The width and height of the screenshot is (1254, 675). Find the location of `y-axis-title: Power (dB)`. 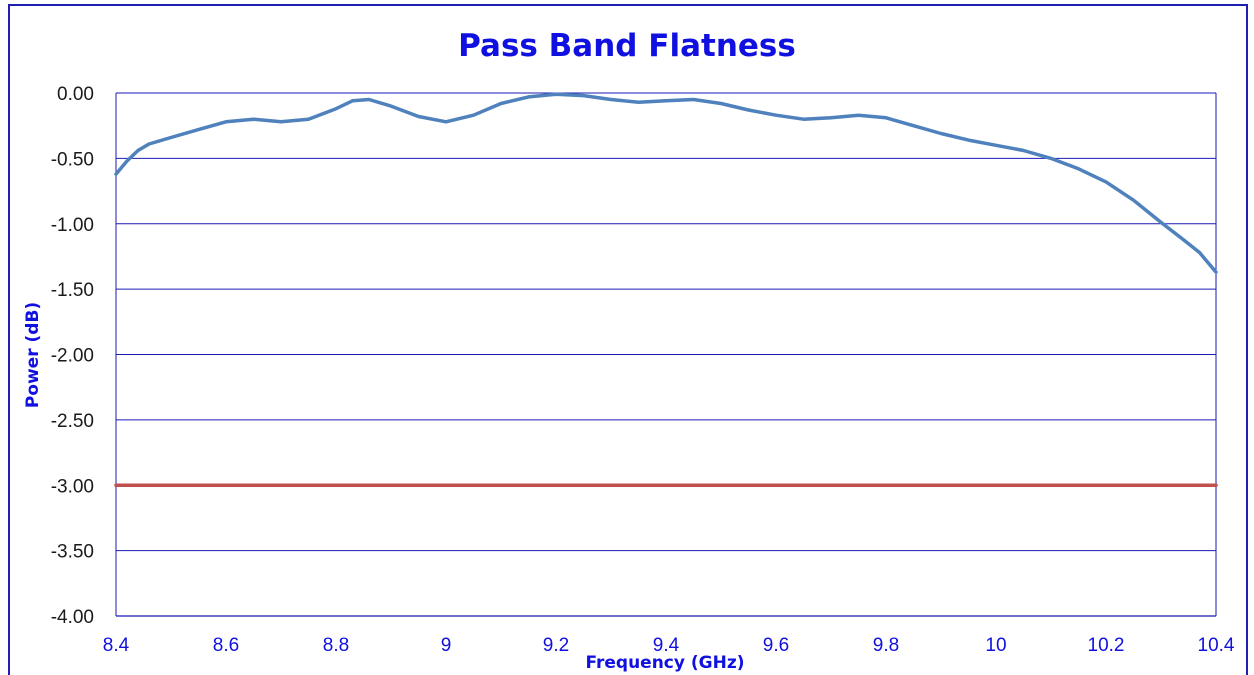

y-axis-title: Power (dB) is located at coordinates (33, 355).